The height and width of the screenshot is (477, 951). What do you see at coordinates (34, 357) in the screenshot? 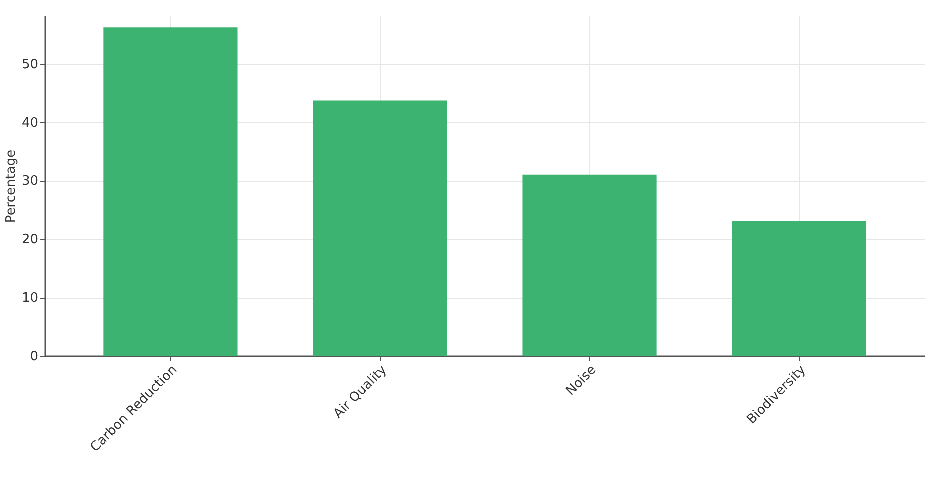
I see `y-tick-label: 0` at bounding box center [34, 357].